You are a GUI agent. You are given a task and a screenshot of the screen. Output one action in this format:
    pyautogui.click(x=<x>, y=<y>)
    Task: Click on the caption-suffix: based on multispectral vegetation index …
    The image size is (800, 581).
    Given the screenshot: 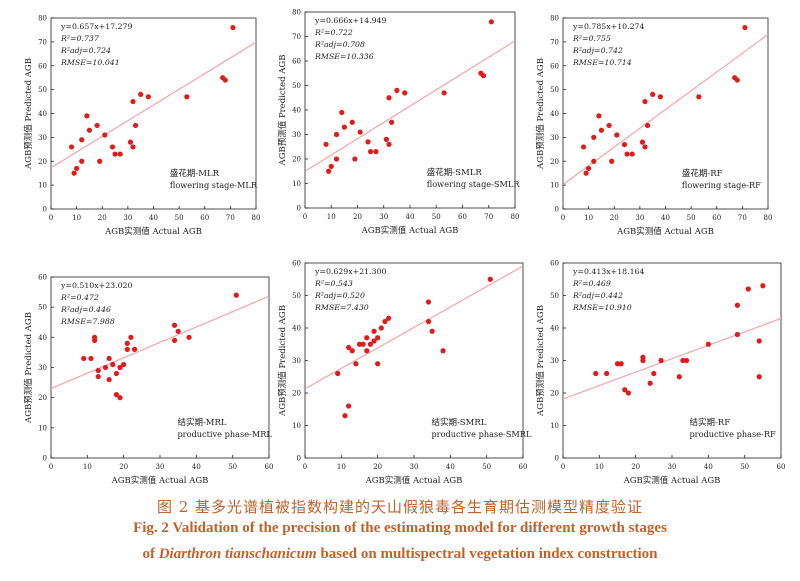 What is the action you would take?
    pyautogui.click(x=489, y=554)
    